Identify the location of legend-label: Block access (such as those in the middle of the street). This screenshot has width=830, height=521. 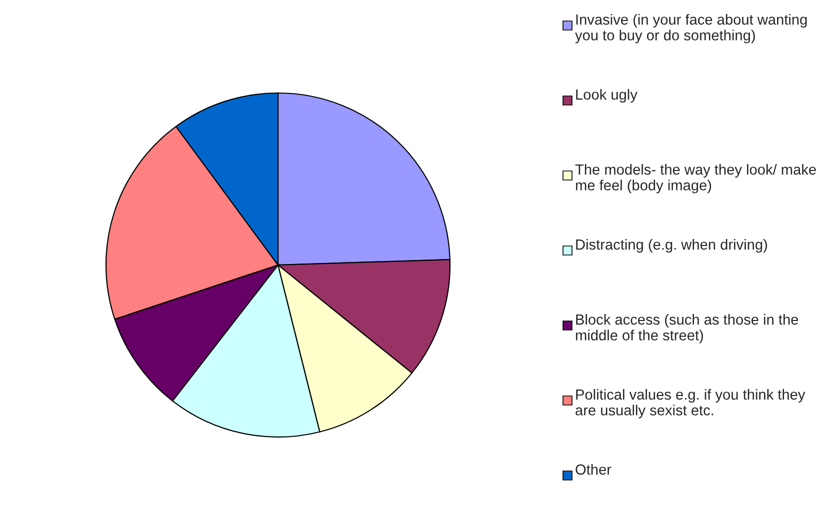
(687, 329).